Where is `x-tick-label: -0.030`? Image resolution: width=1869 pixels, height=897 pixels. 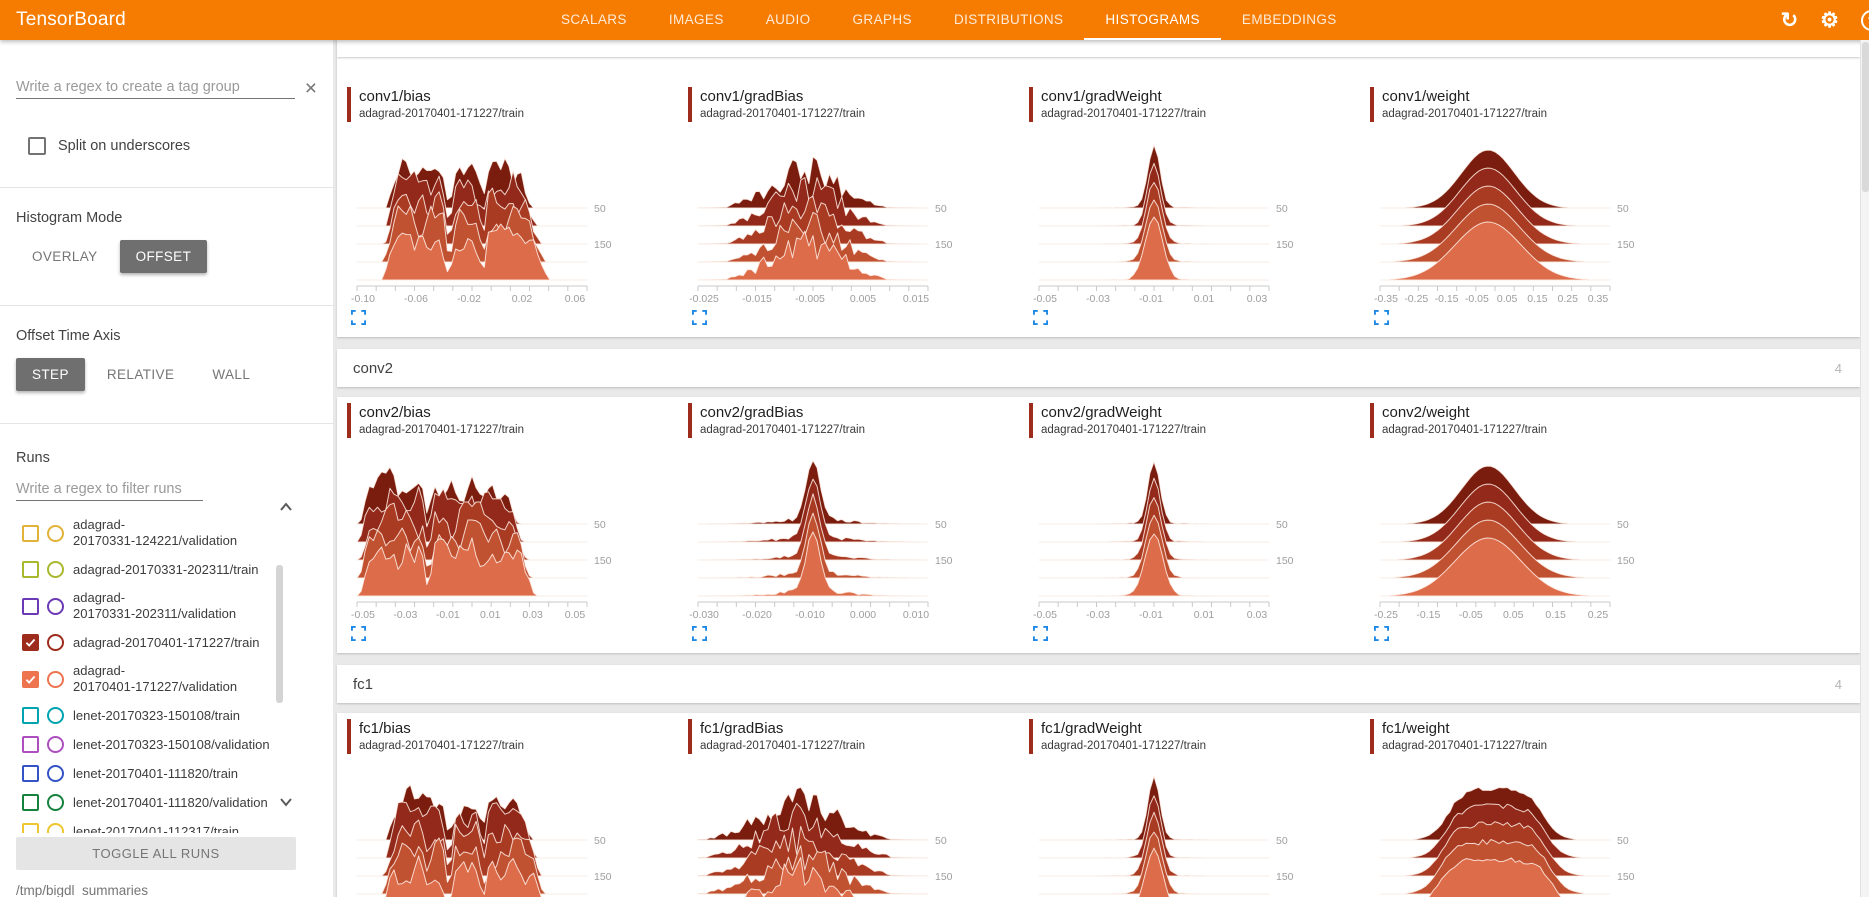
x-tick-label: -0.030 is located at coordinates (704, 615).